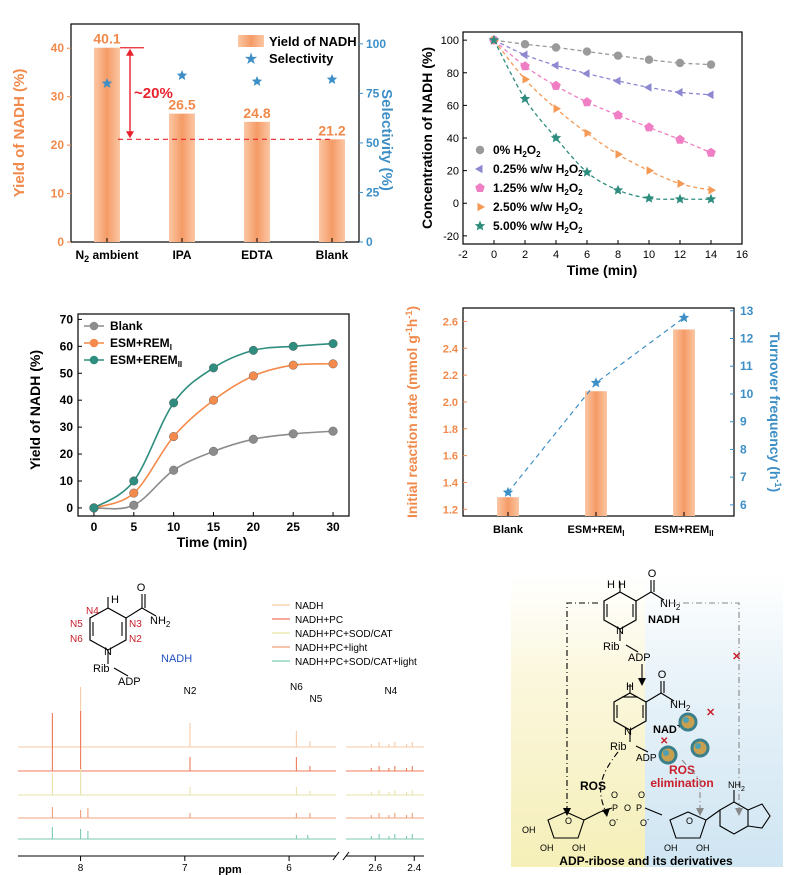  Describe the element at coordinates (596, 531) in the screenshot. I see `x-tick-label: ESM+REMI` at that location.